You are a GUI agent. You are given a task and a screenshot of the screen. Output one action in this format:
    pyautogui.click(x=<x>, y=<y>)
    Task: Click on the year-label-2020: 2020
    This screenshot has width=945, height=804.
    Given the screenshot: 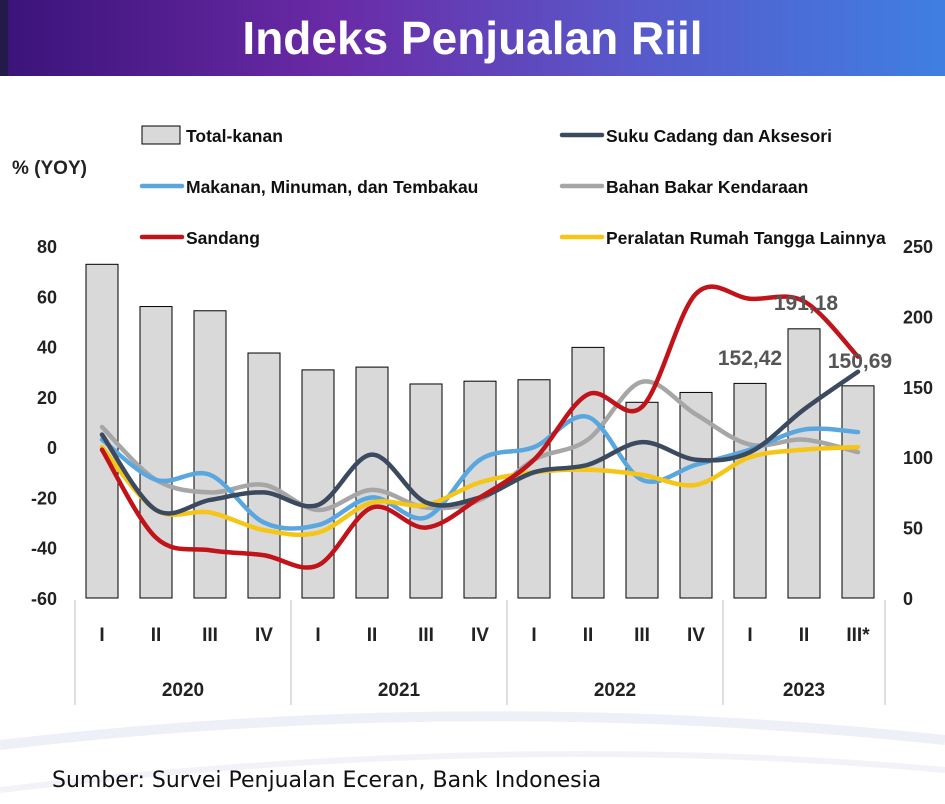 What is the action you would take?
    pyautogui.click(x=183, y=690)
    